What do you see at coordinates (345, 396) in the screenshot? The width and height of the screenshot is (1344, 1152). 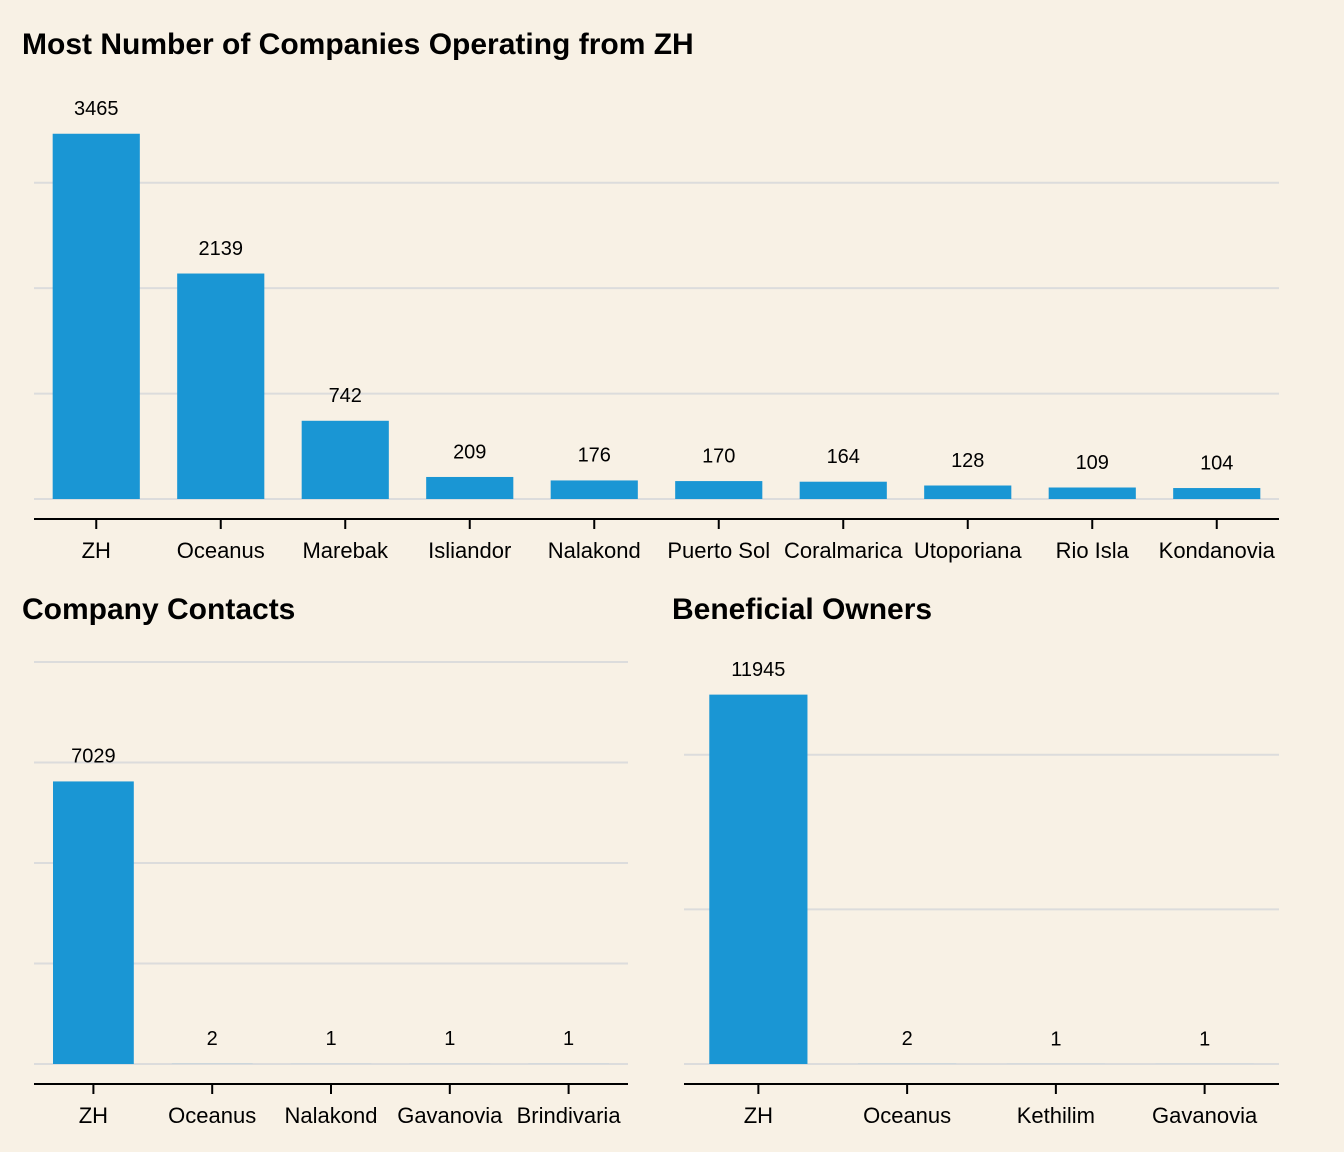 I see `value-label: 742` at bounding box center [345, 396].